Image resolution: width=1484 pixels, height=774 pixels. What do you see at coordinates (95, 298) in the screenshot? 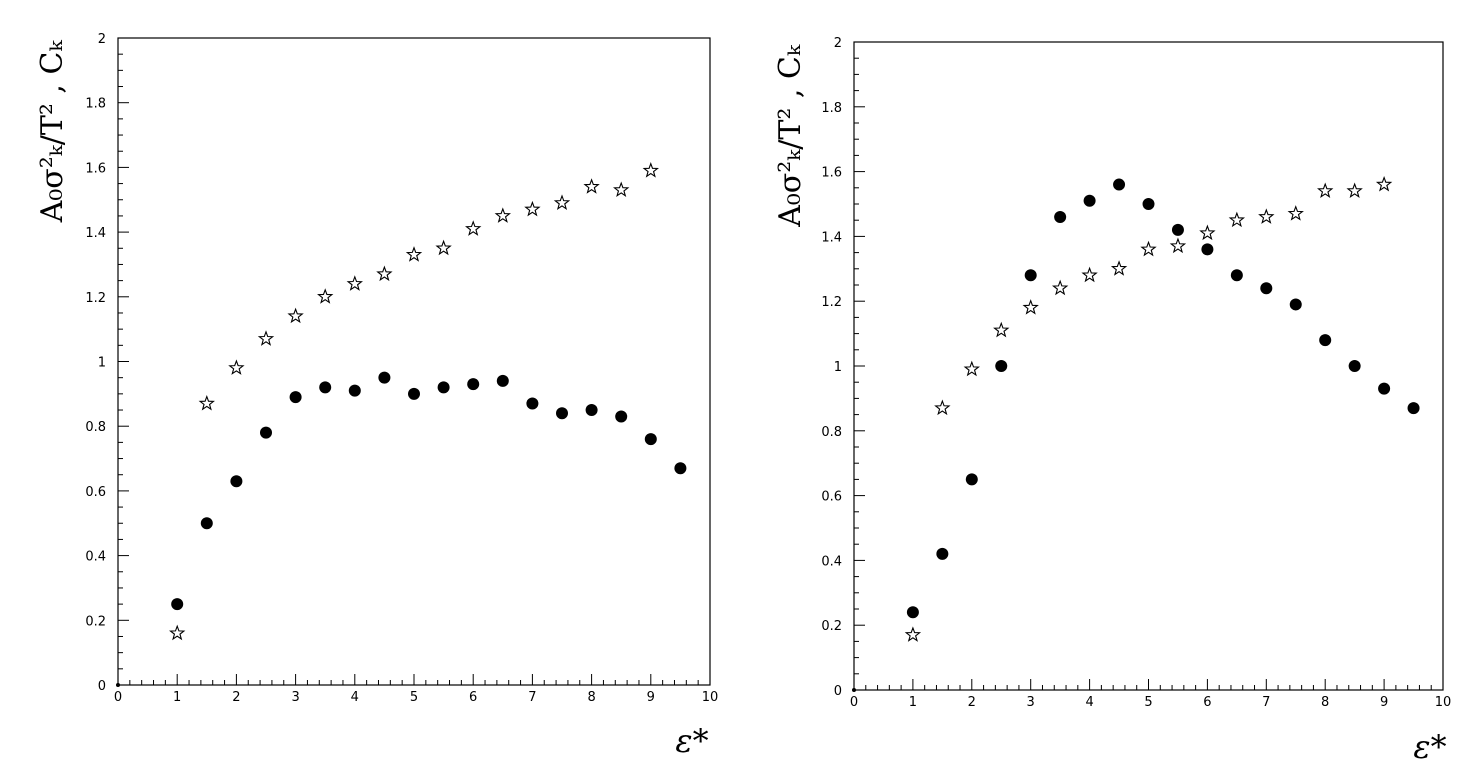
I see `y-tick-label: 1.2` at bounding box center [95, 298].